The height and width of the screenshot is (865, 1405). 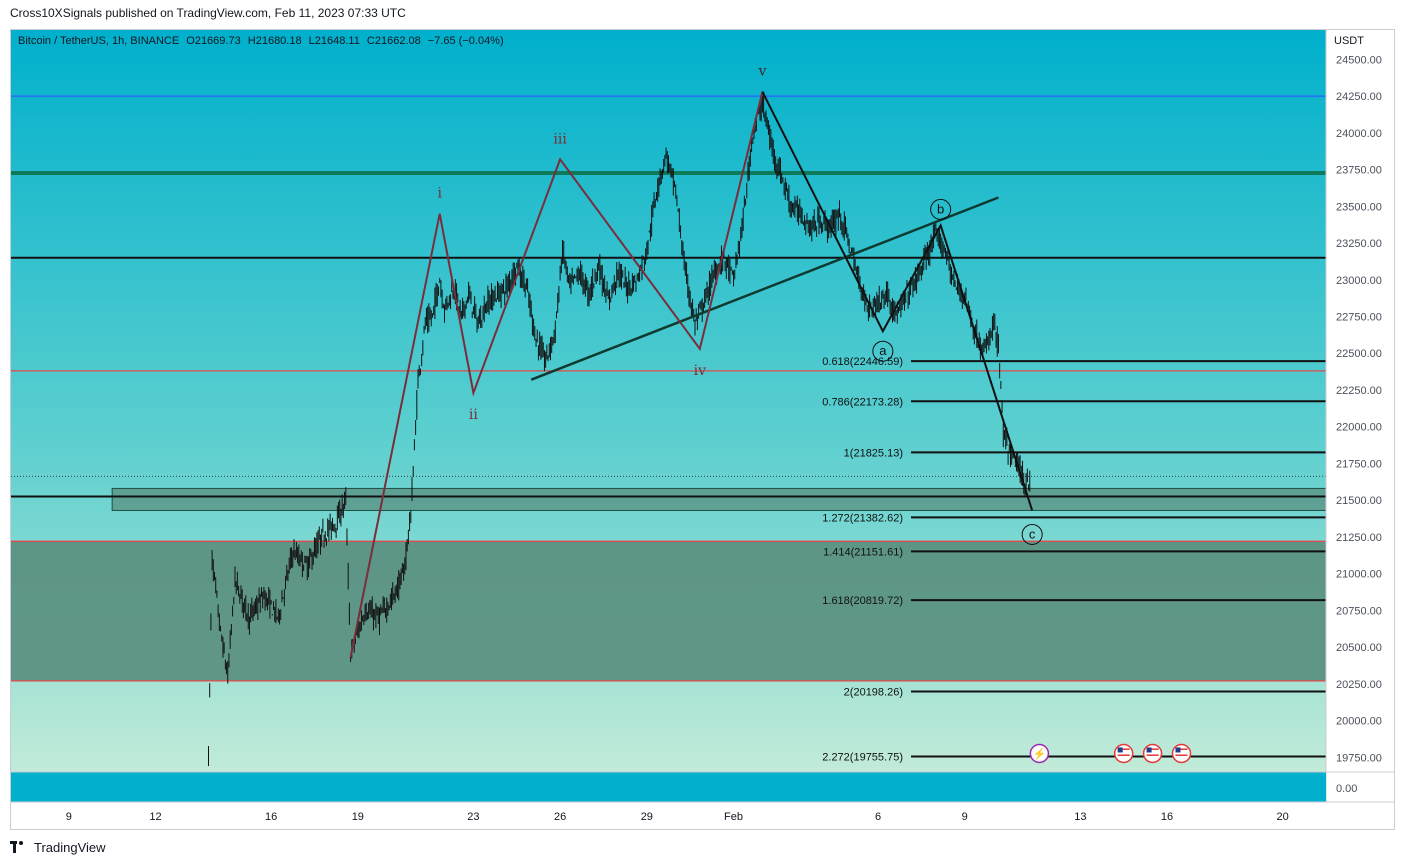 What do you see at coordinates (1359, 758) in the screenshot?
I see `y-tick-label: 19750.00` at bounding box center [1359, 758].